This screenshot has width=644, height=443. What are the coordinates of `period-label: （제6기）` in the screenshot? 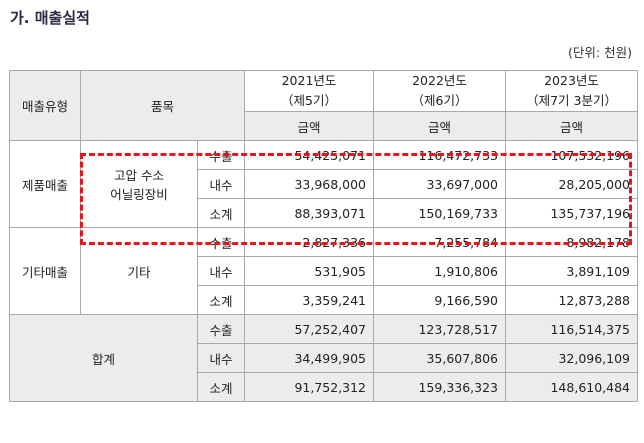 It's located at (439, 100).